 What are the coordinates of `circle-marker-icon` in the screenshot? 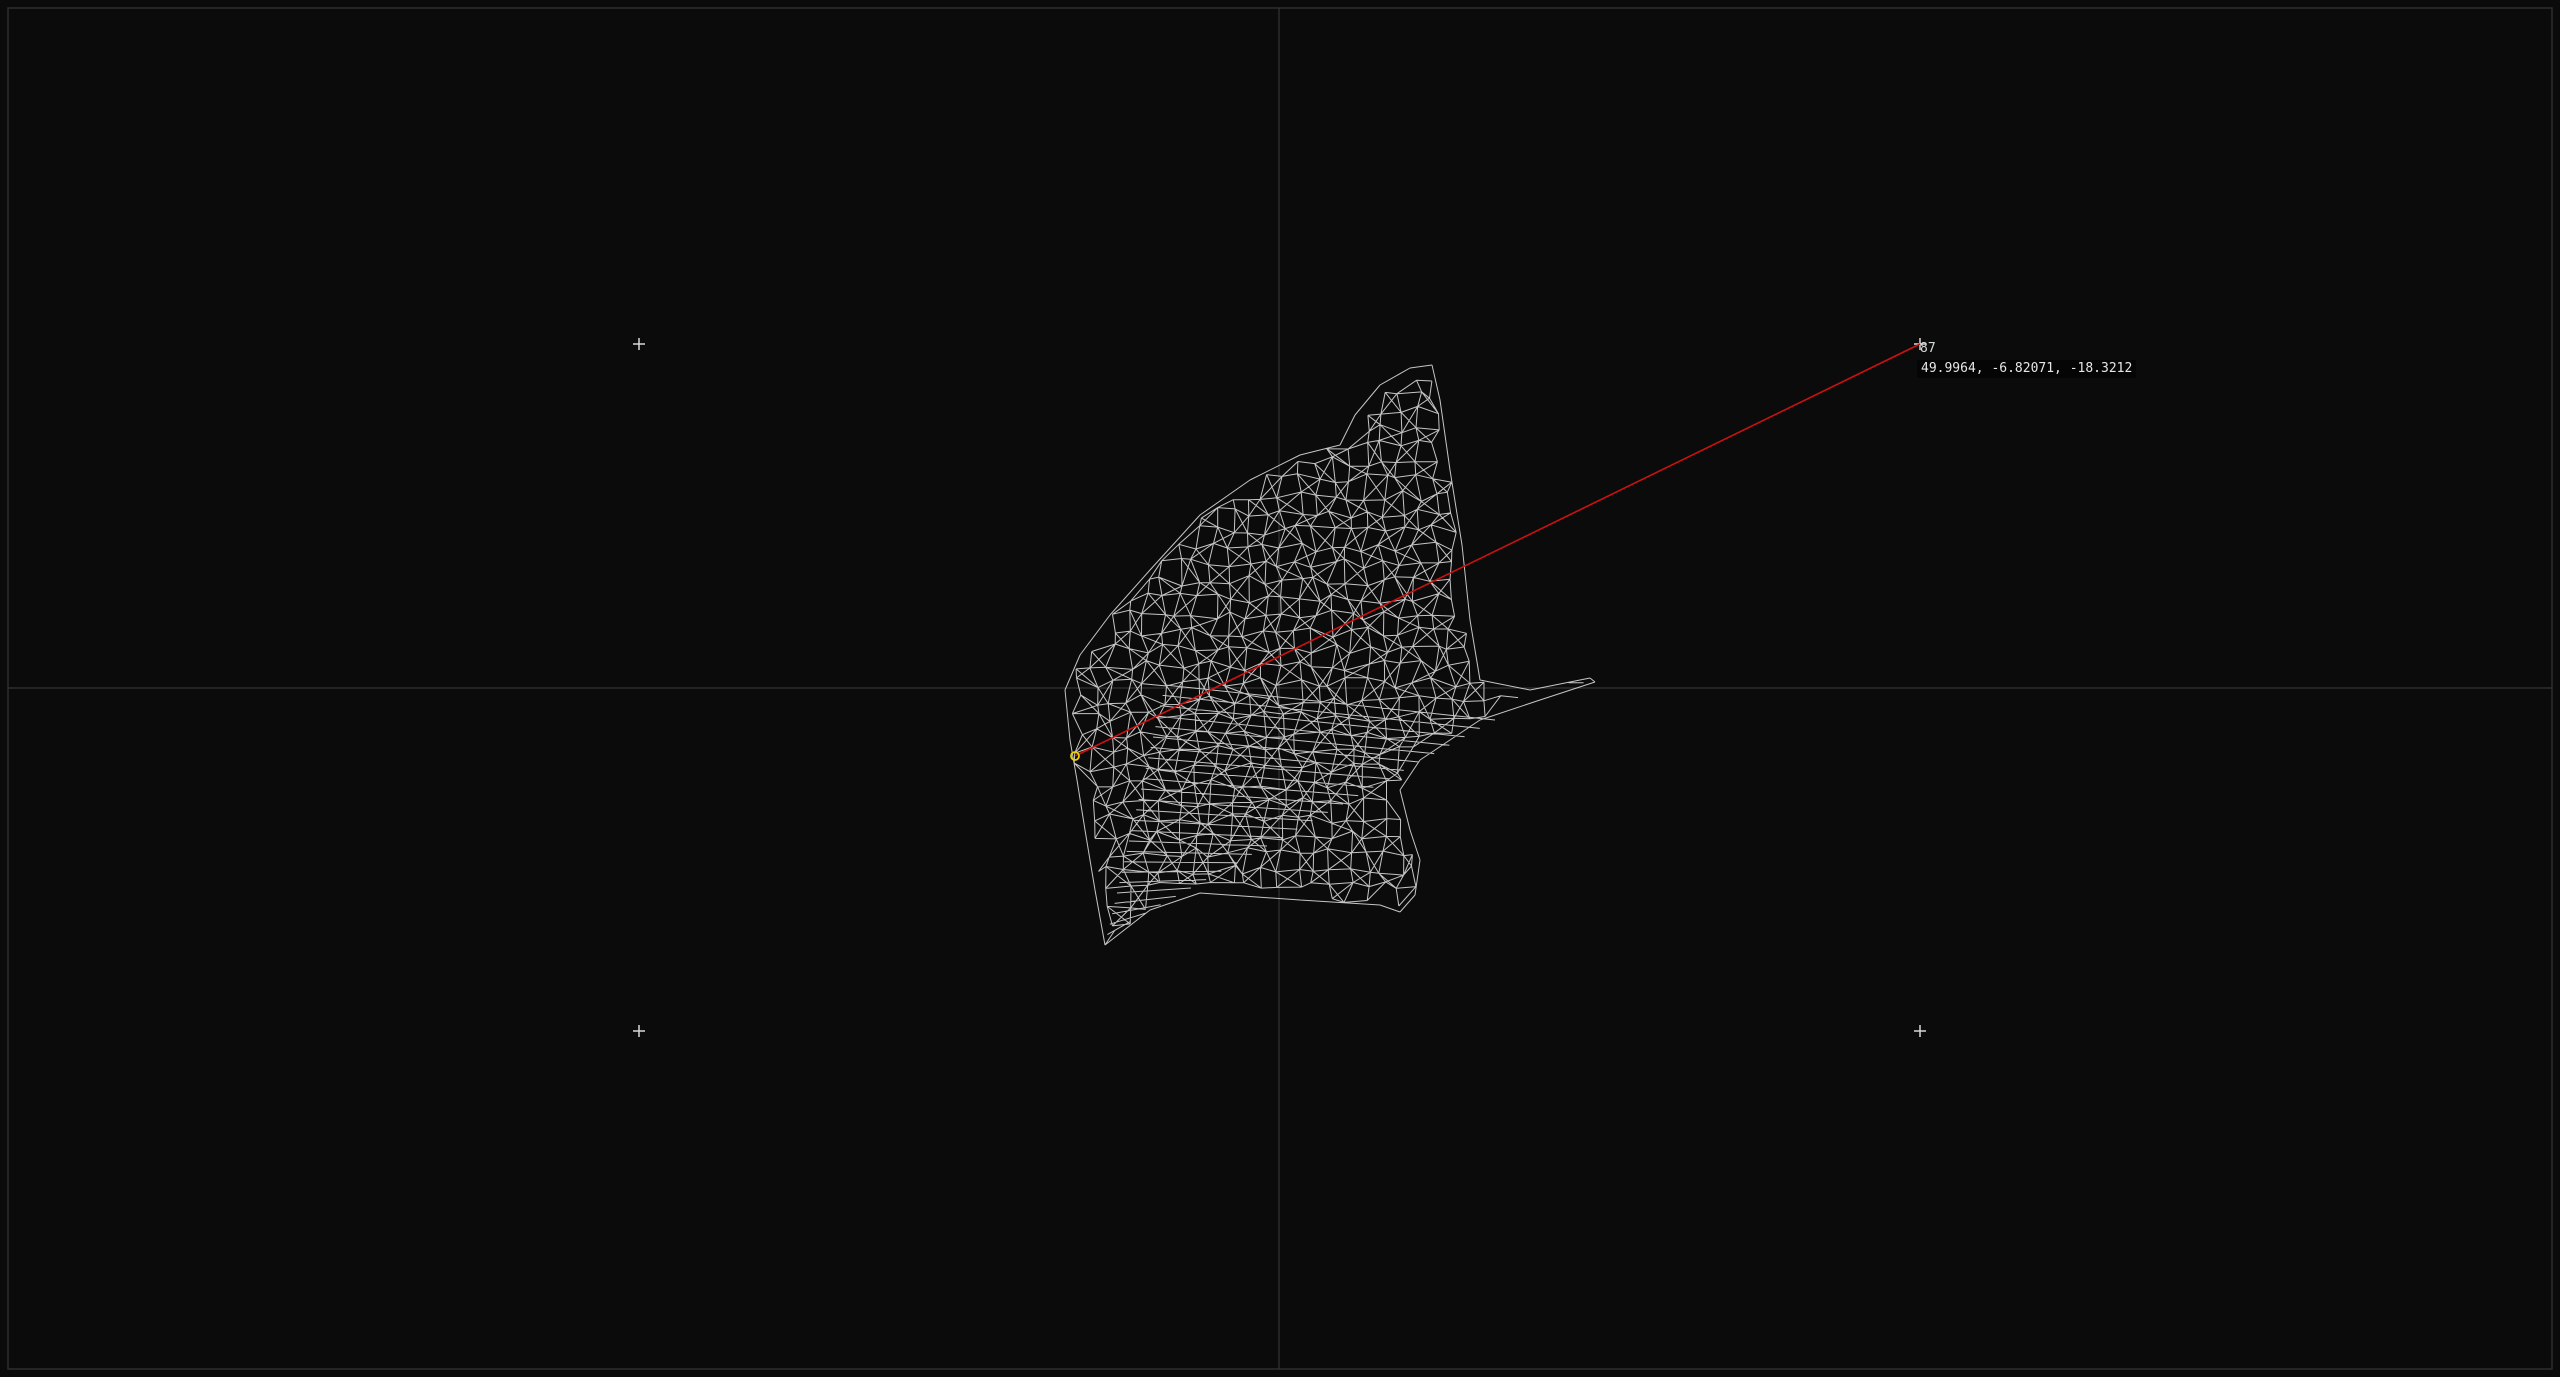 It's located at (1075, 756).